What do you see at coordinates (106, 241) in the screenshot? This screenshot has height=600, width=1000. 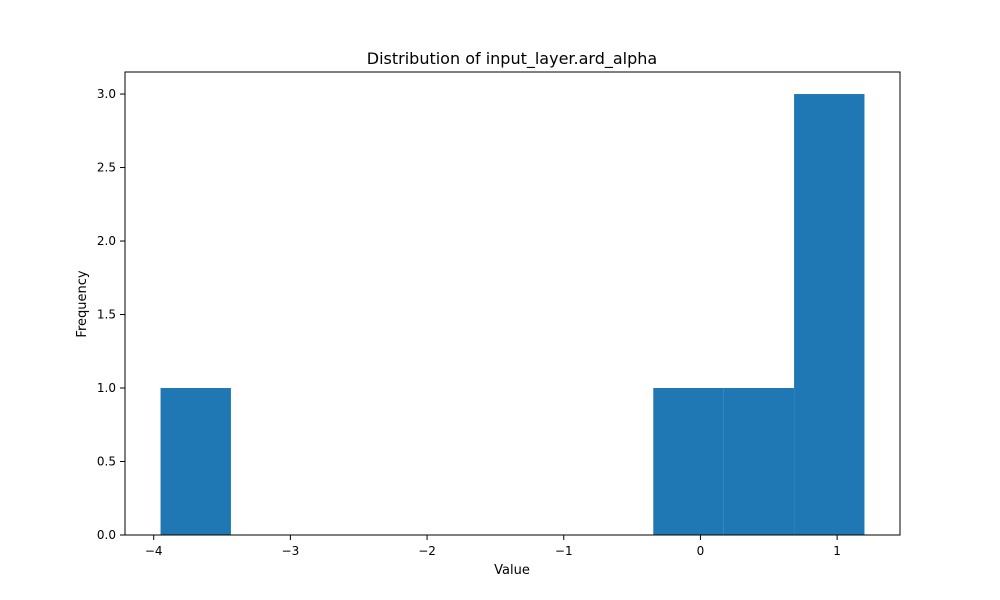 I see `y-tick-label: 2.0` at bounding box center [106, 241].